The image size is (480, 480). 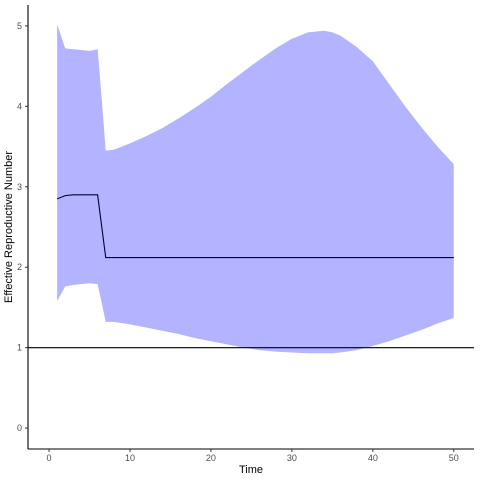 I want to click on y-tick-label: 0, so click(x=19, y=428).